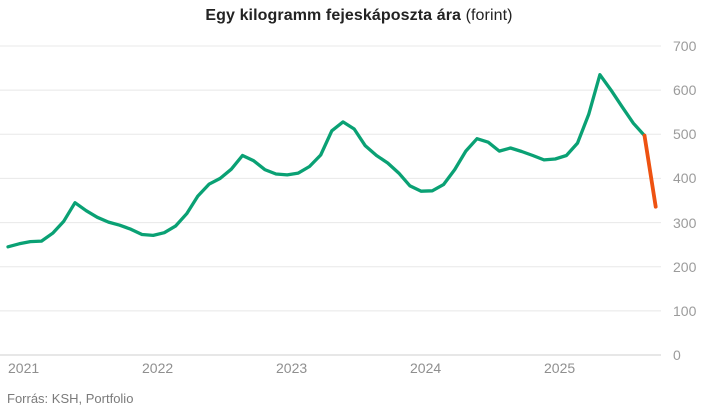 The height and width of the screenshot is (417, 718). What do you see at coordinates (333, 15) in the screenshot?
I see `chart-title-main: Egy kilogramm fejeskáposzta ára` at bounding box center [333, 15].